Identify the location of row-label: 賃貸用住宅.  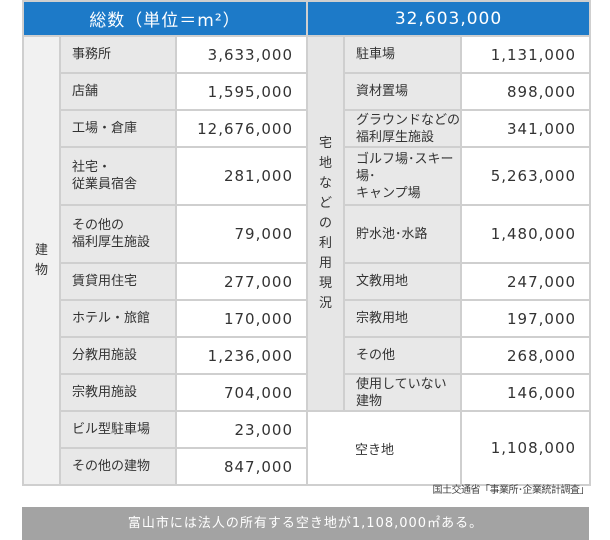
(118, 281).